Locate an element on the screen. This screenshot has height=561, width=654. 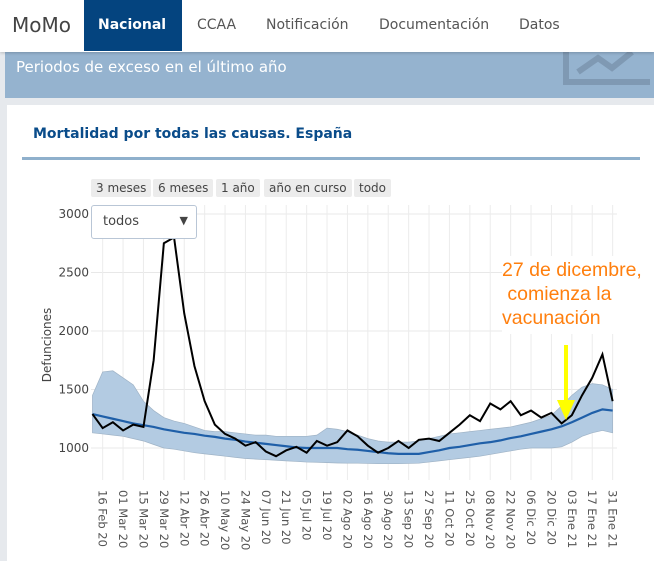
x-tick-label: 24 May 20 is located at coordinates (245, 520).